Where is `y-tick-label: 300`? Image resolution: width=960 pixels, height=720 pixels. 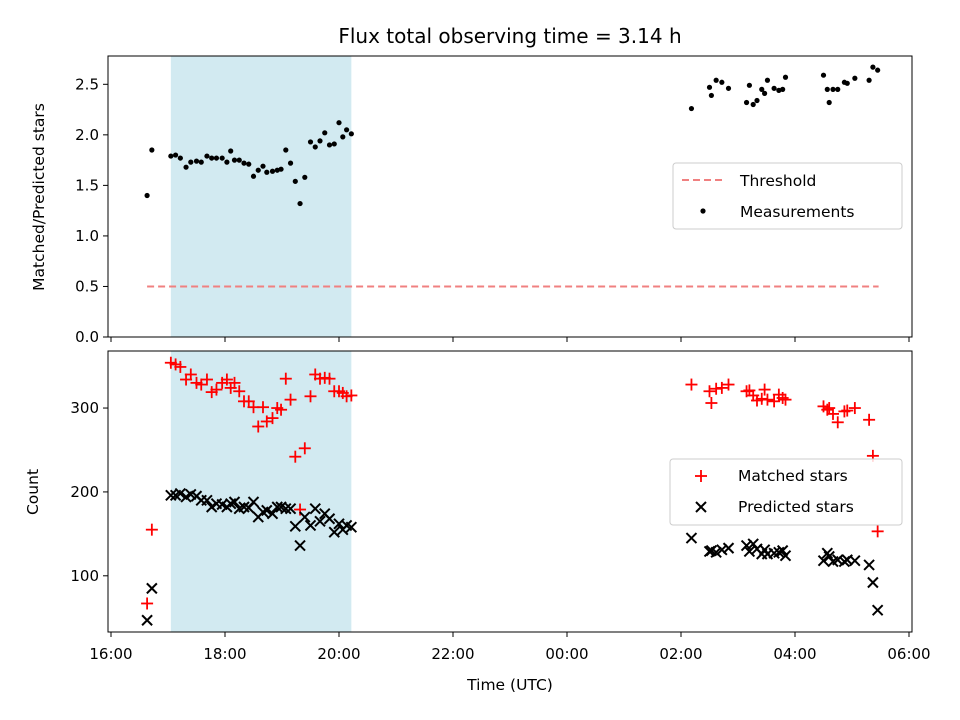
y-tick-label: 300 is located at coordinates (84, 408).